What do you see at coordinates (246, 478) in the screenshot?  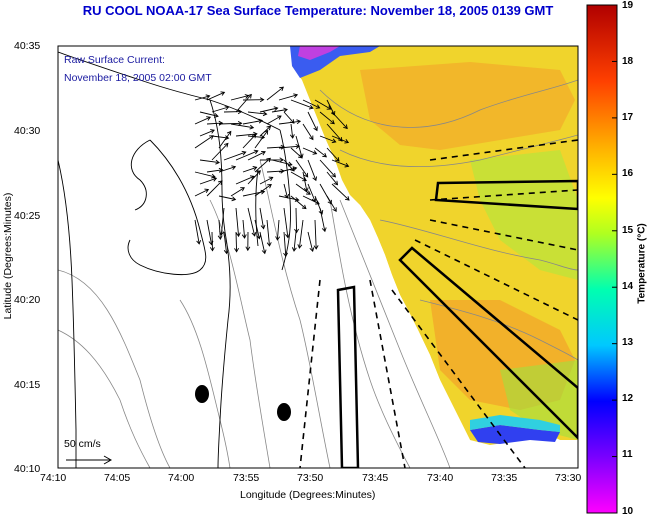 I see `xtick-label: 73:55` at bounding box center [246, 478].